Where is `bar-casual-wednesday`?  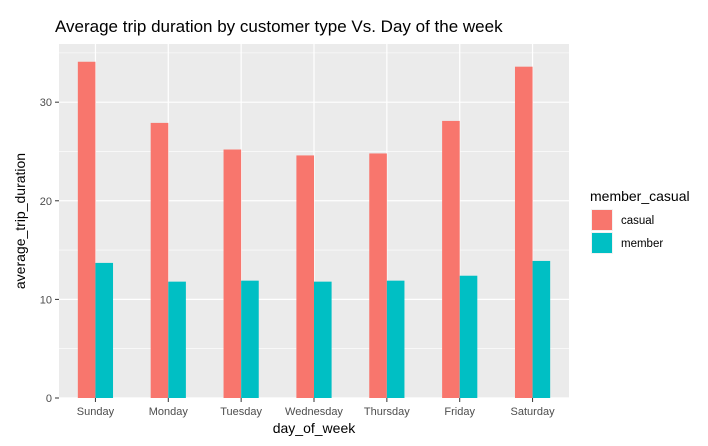 bar-casual-wednesday is located at coordinates (305, 276).